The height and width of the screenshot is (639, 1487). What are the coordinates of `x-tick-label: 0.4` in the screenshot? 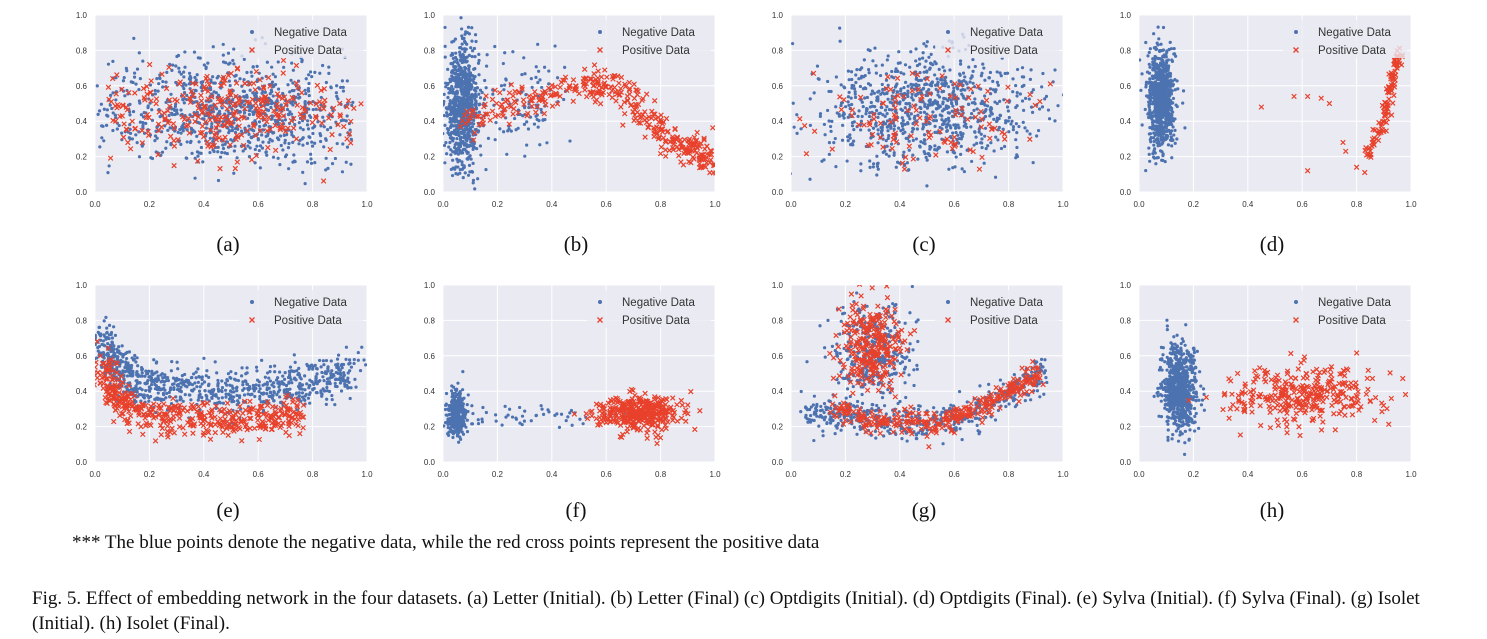 It's located at (204, 204).